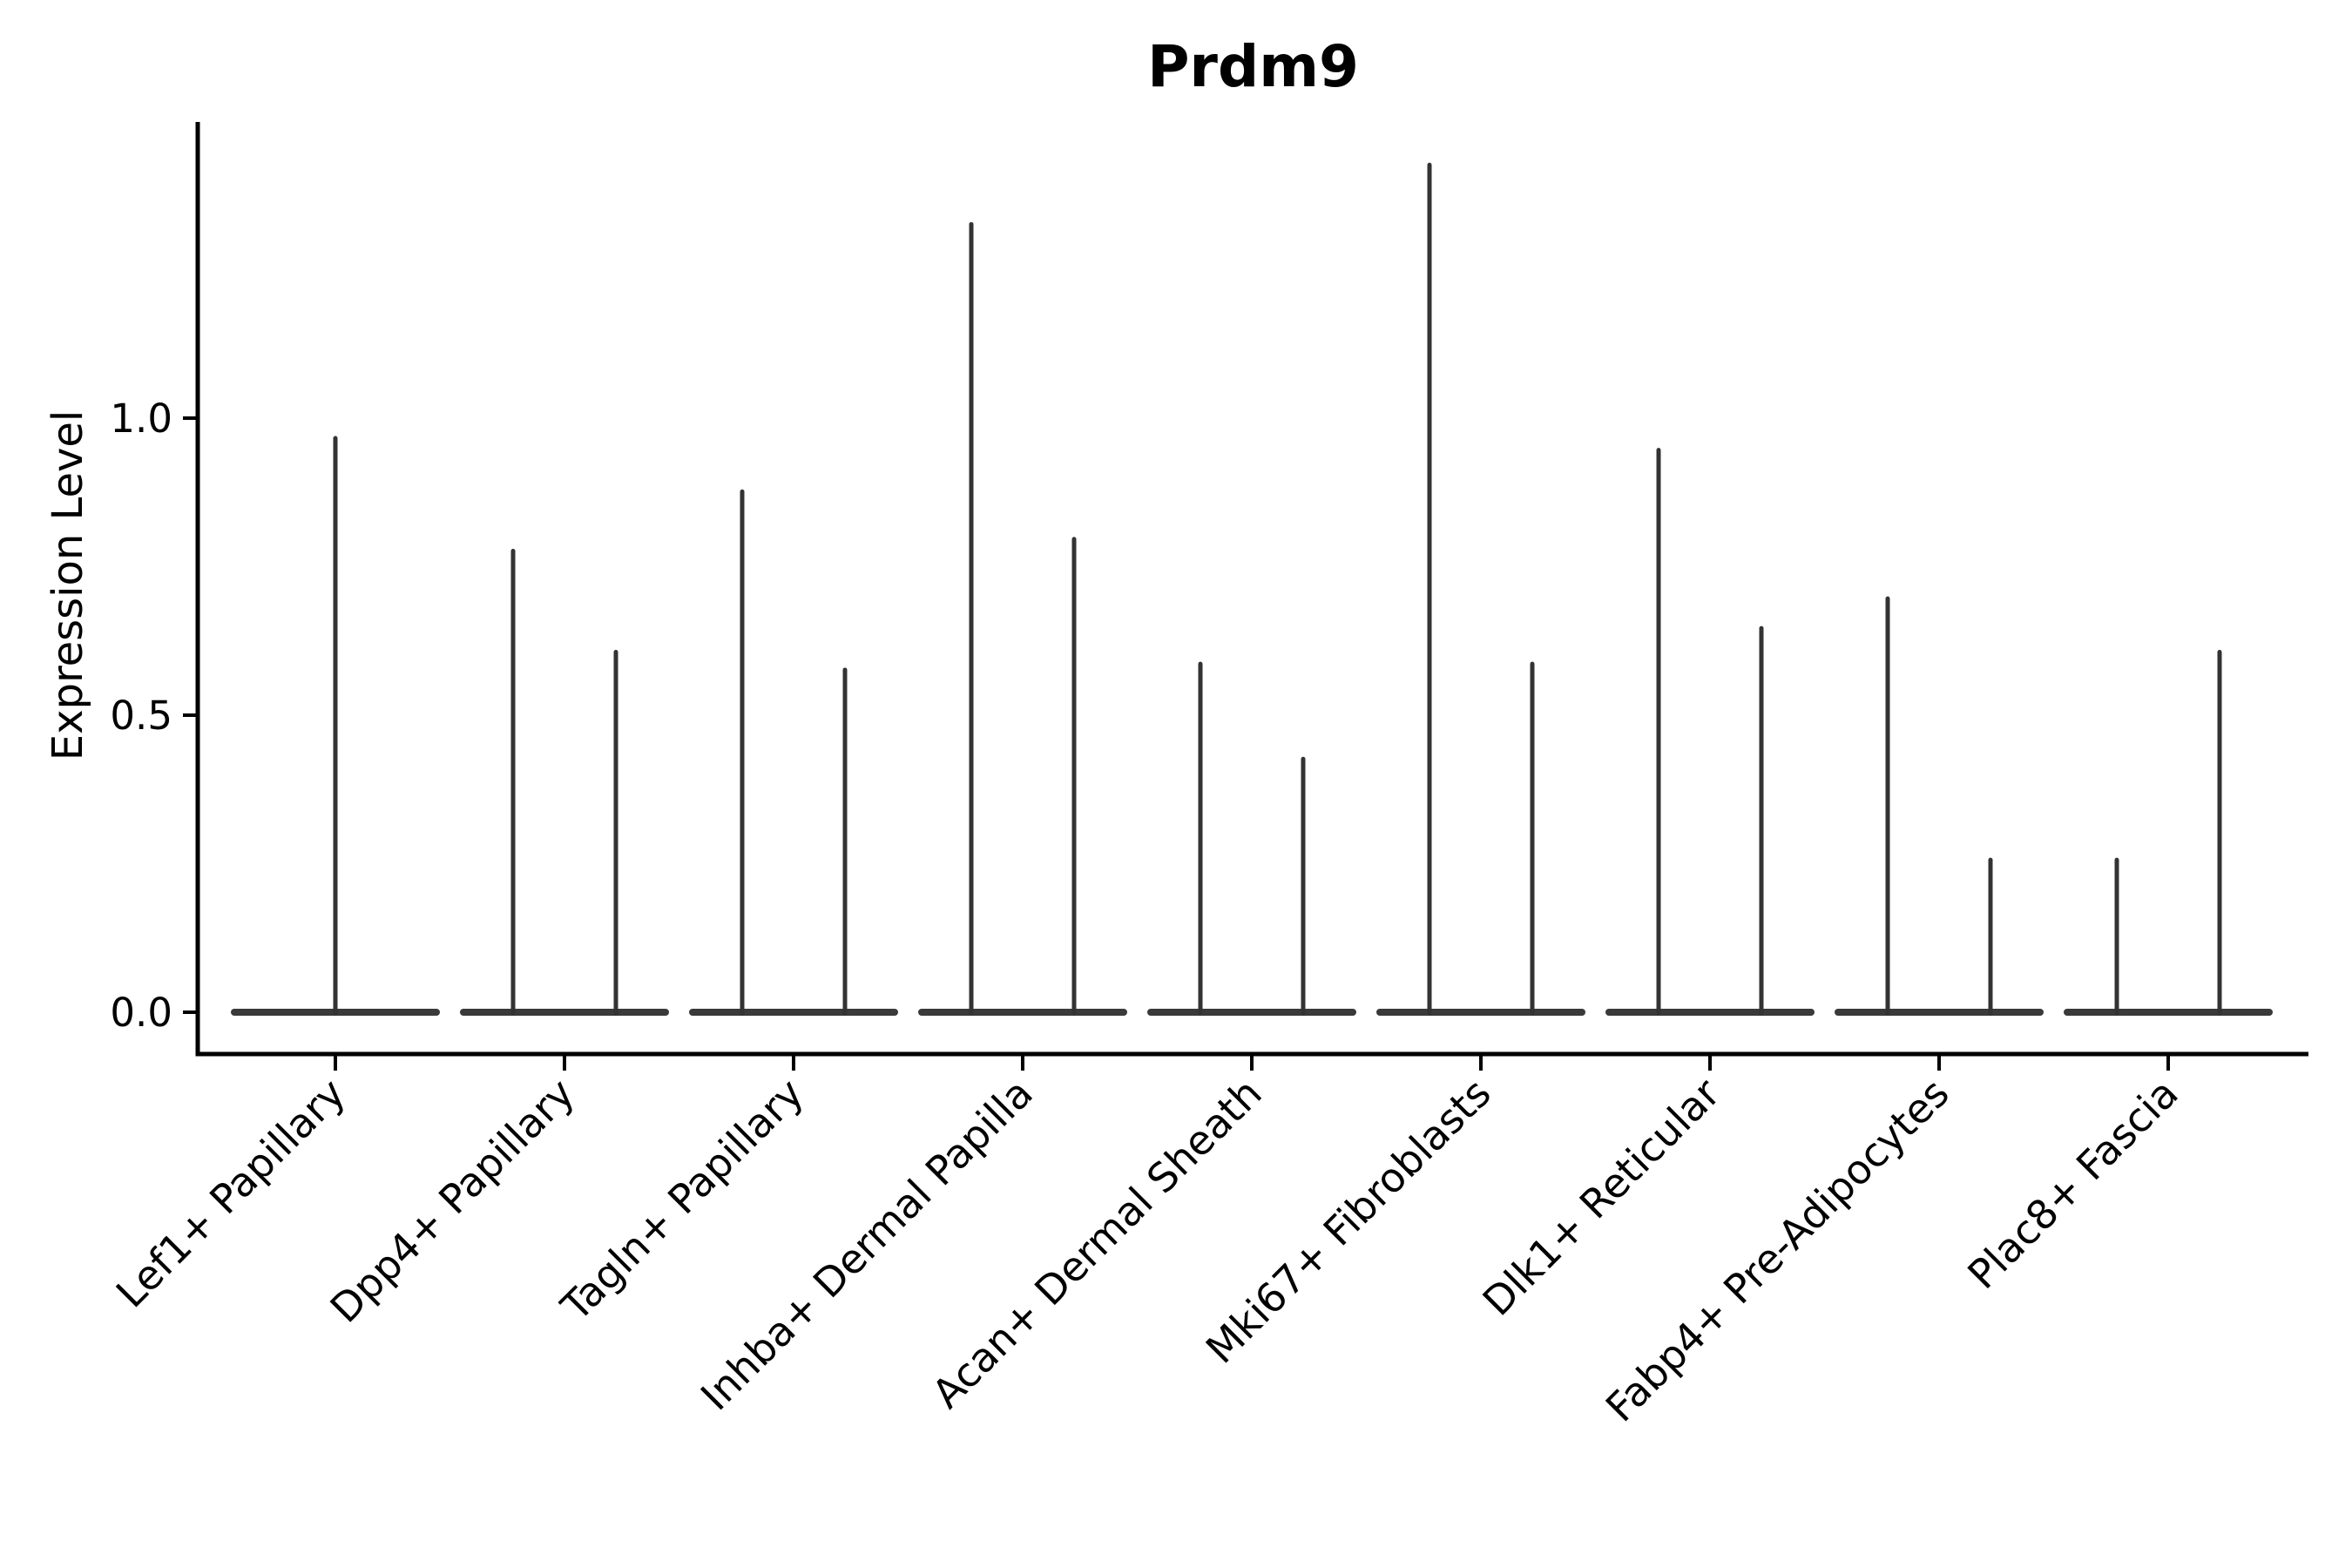 Image resolution: width=2352 pixels, height=1568 pixels. What do you see at coordinates (1253, 66) in the screenshot?
I see `chart-title: Prdm9` at bounding box center [1253, 66].